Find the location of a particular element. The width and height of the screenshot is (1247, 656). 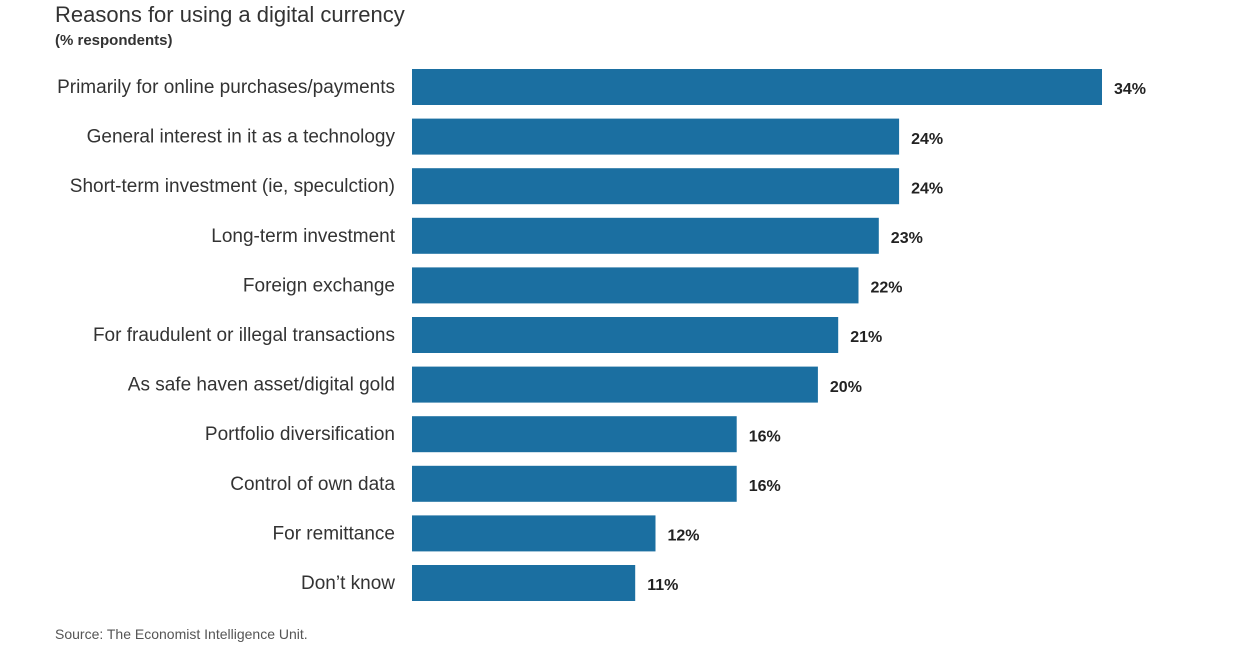

category-label: Control of own data is located at coordinates (312, 484).